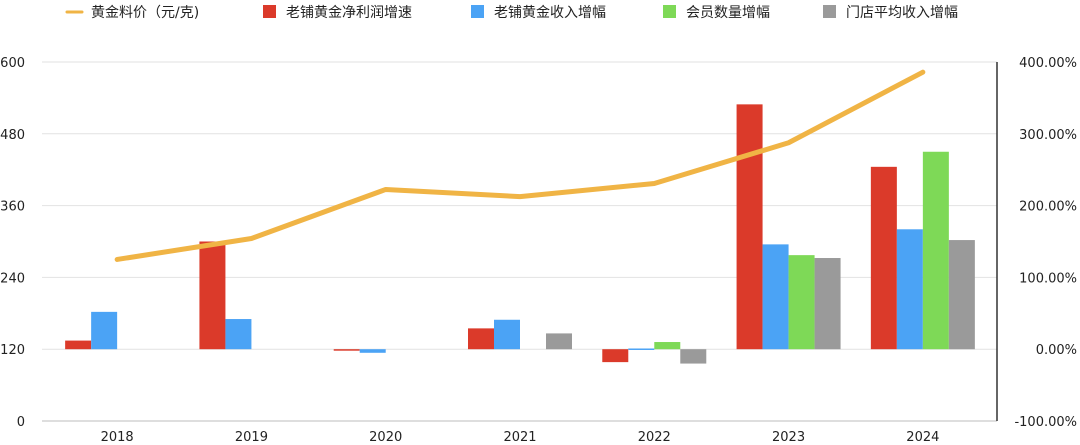 This screenshot has width=1080, height=445. I want to click on legend-label: 黄金料价（元/克), so click(145, 12).